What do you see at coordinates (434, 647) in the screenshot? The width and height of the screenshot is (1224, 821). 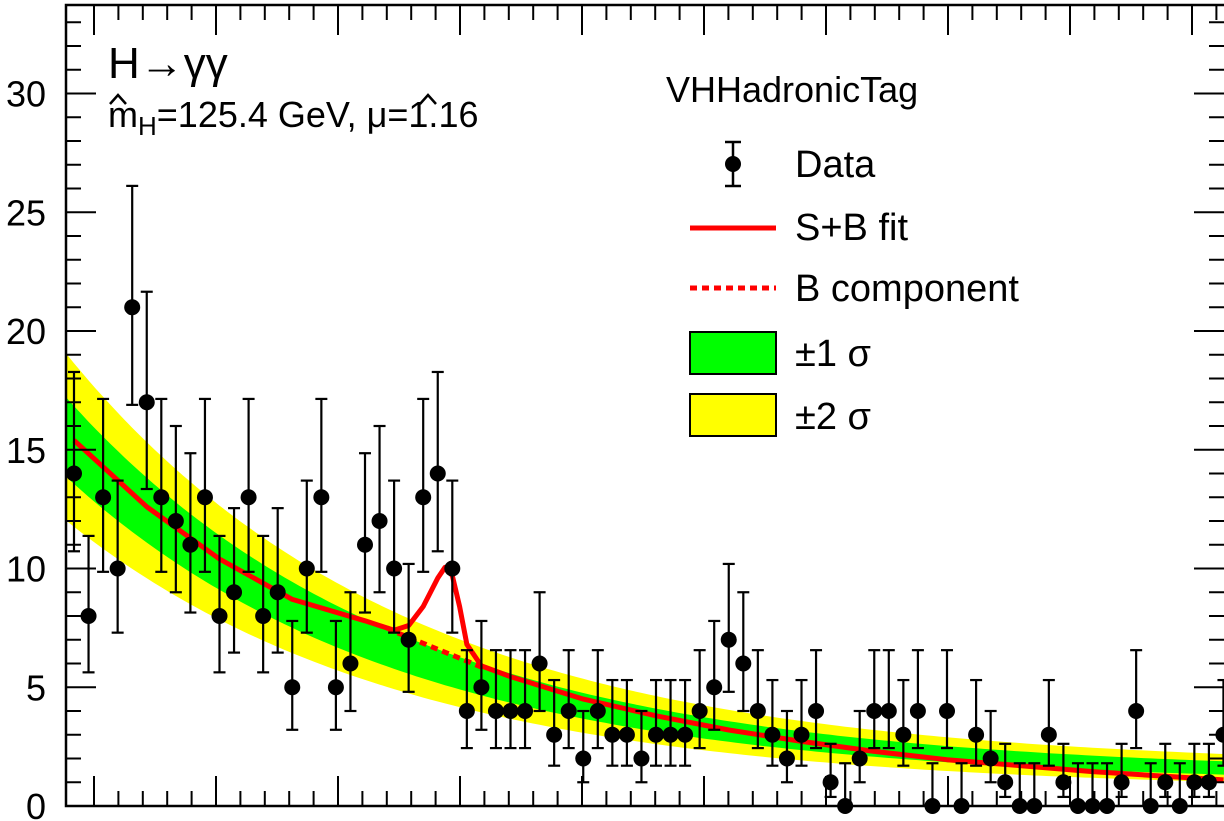 I see `b-component-path` at bounding box center [434, 647].